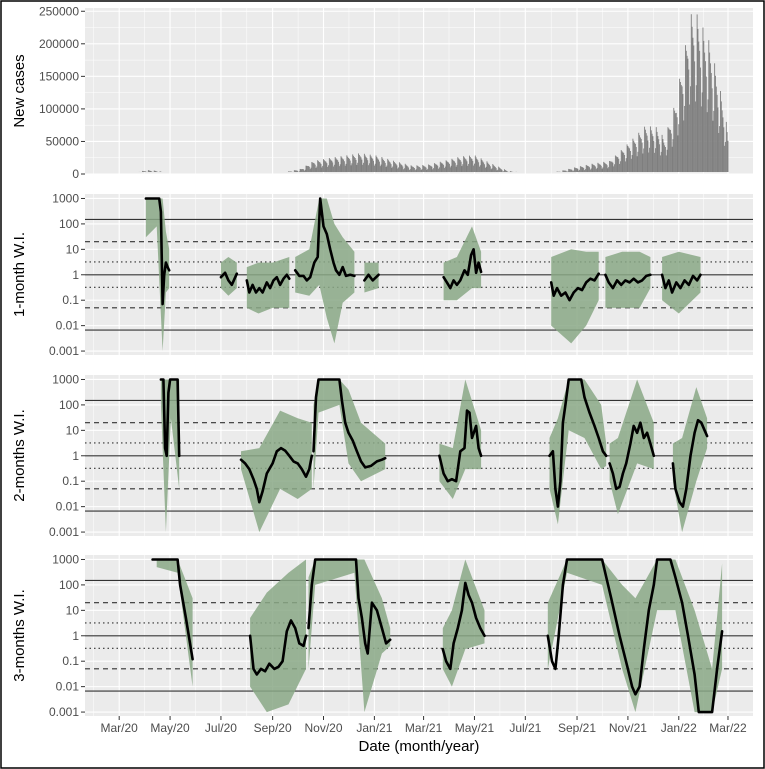  I want to click on x-tick-label: Jan/21, so click(374, 728).